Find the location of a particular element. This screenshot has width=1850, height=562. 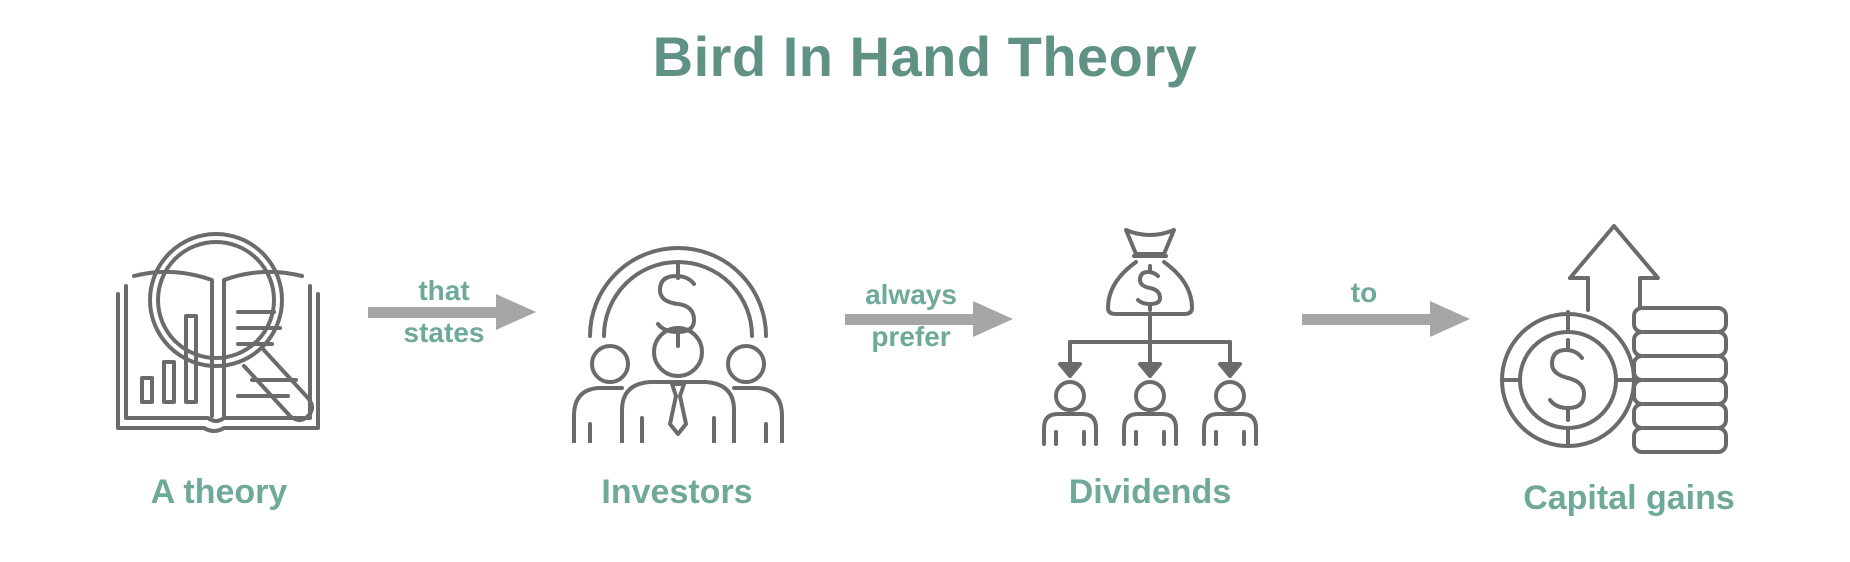

arrow-label-line2: prefer is located at coordinates (911, 336).